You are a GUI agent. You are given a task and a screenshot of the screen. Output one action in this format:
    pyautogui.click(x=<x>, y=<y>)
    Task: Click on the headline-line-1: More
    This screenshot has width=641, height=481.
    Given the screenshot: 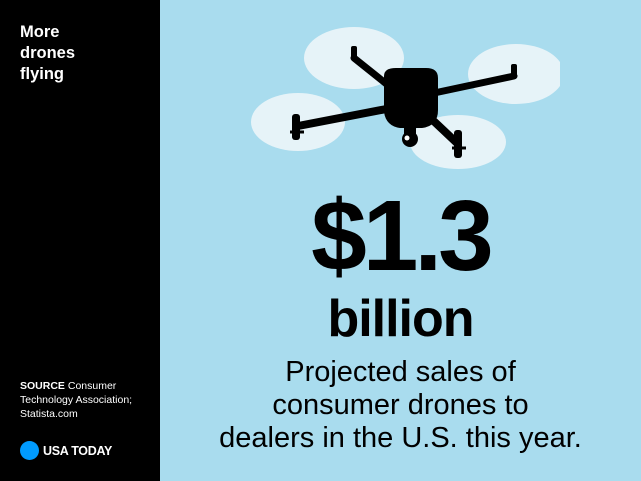 What is the action you would take?
    pyautogui.click(x=40, y=32)
    